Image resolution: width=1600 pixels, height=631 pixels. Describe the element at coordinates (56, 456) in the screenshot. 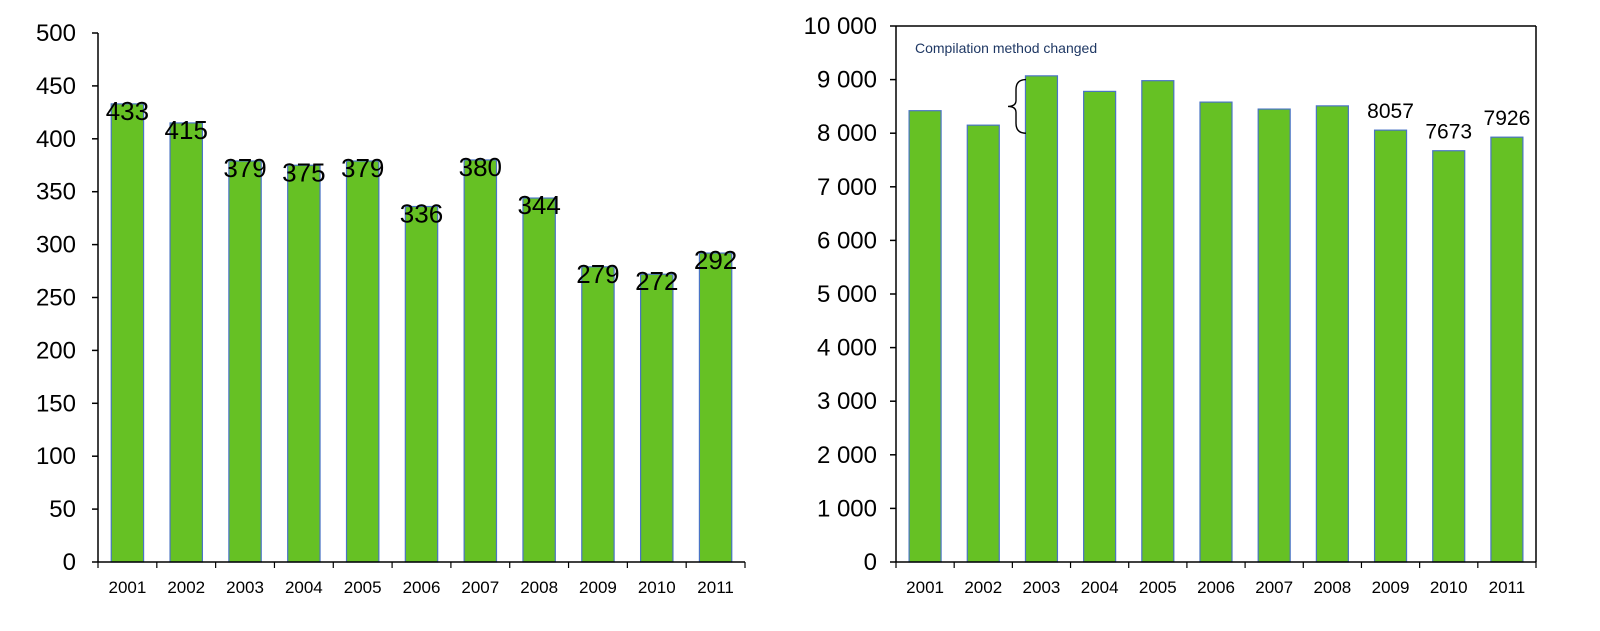

I see `y-tick-label: 100` at that location.